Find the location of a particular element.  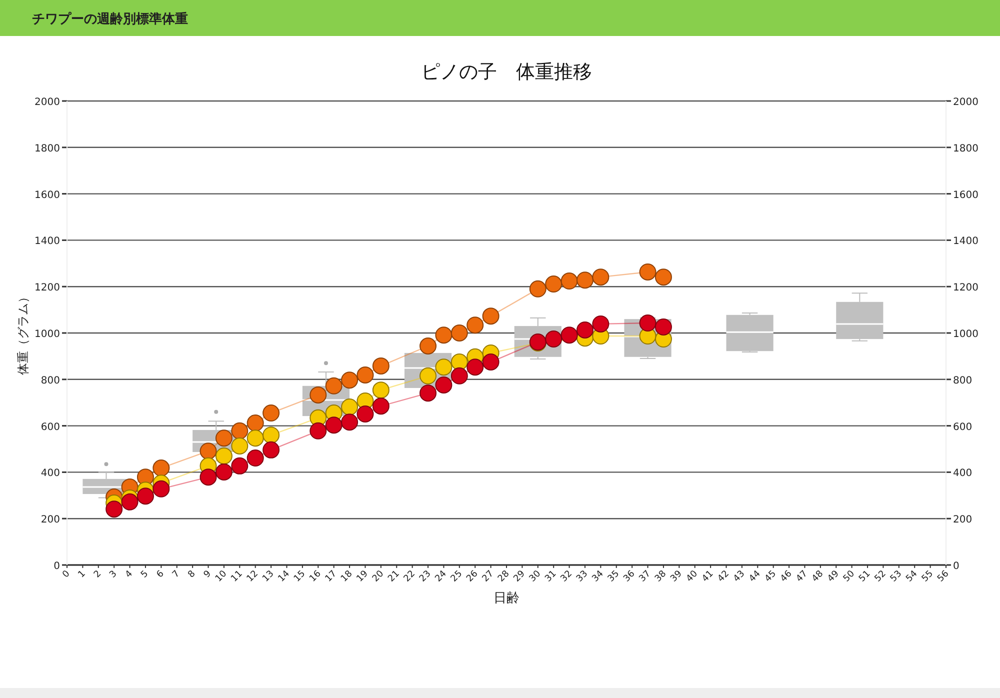

x-tick-label: 35 is located at coordinates (614, 576).